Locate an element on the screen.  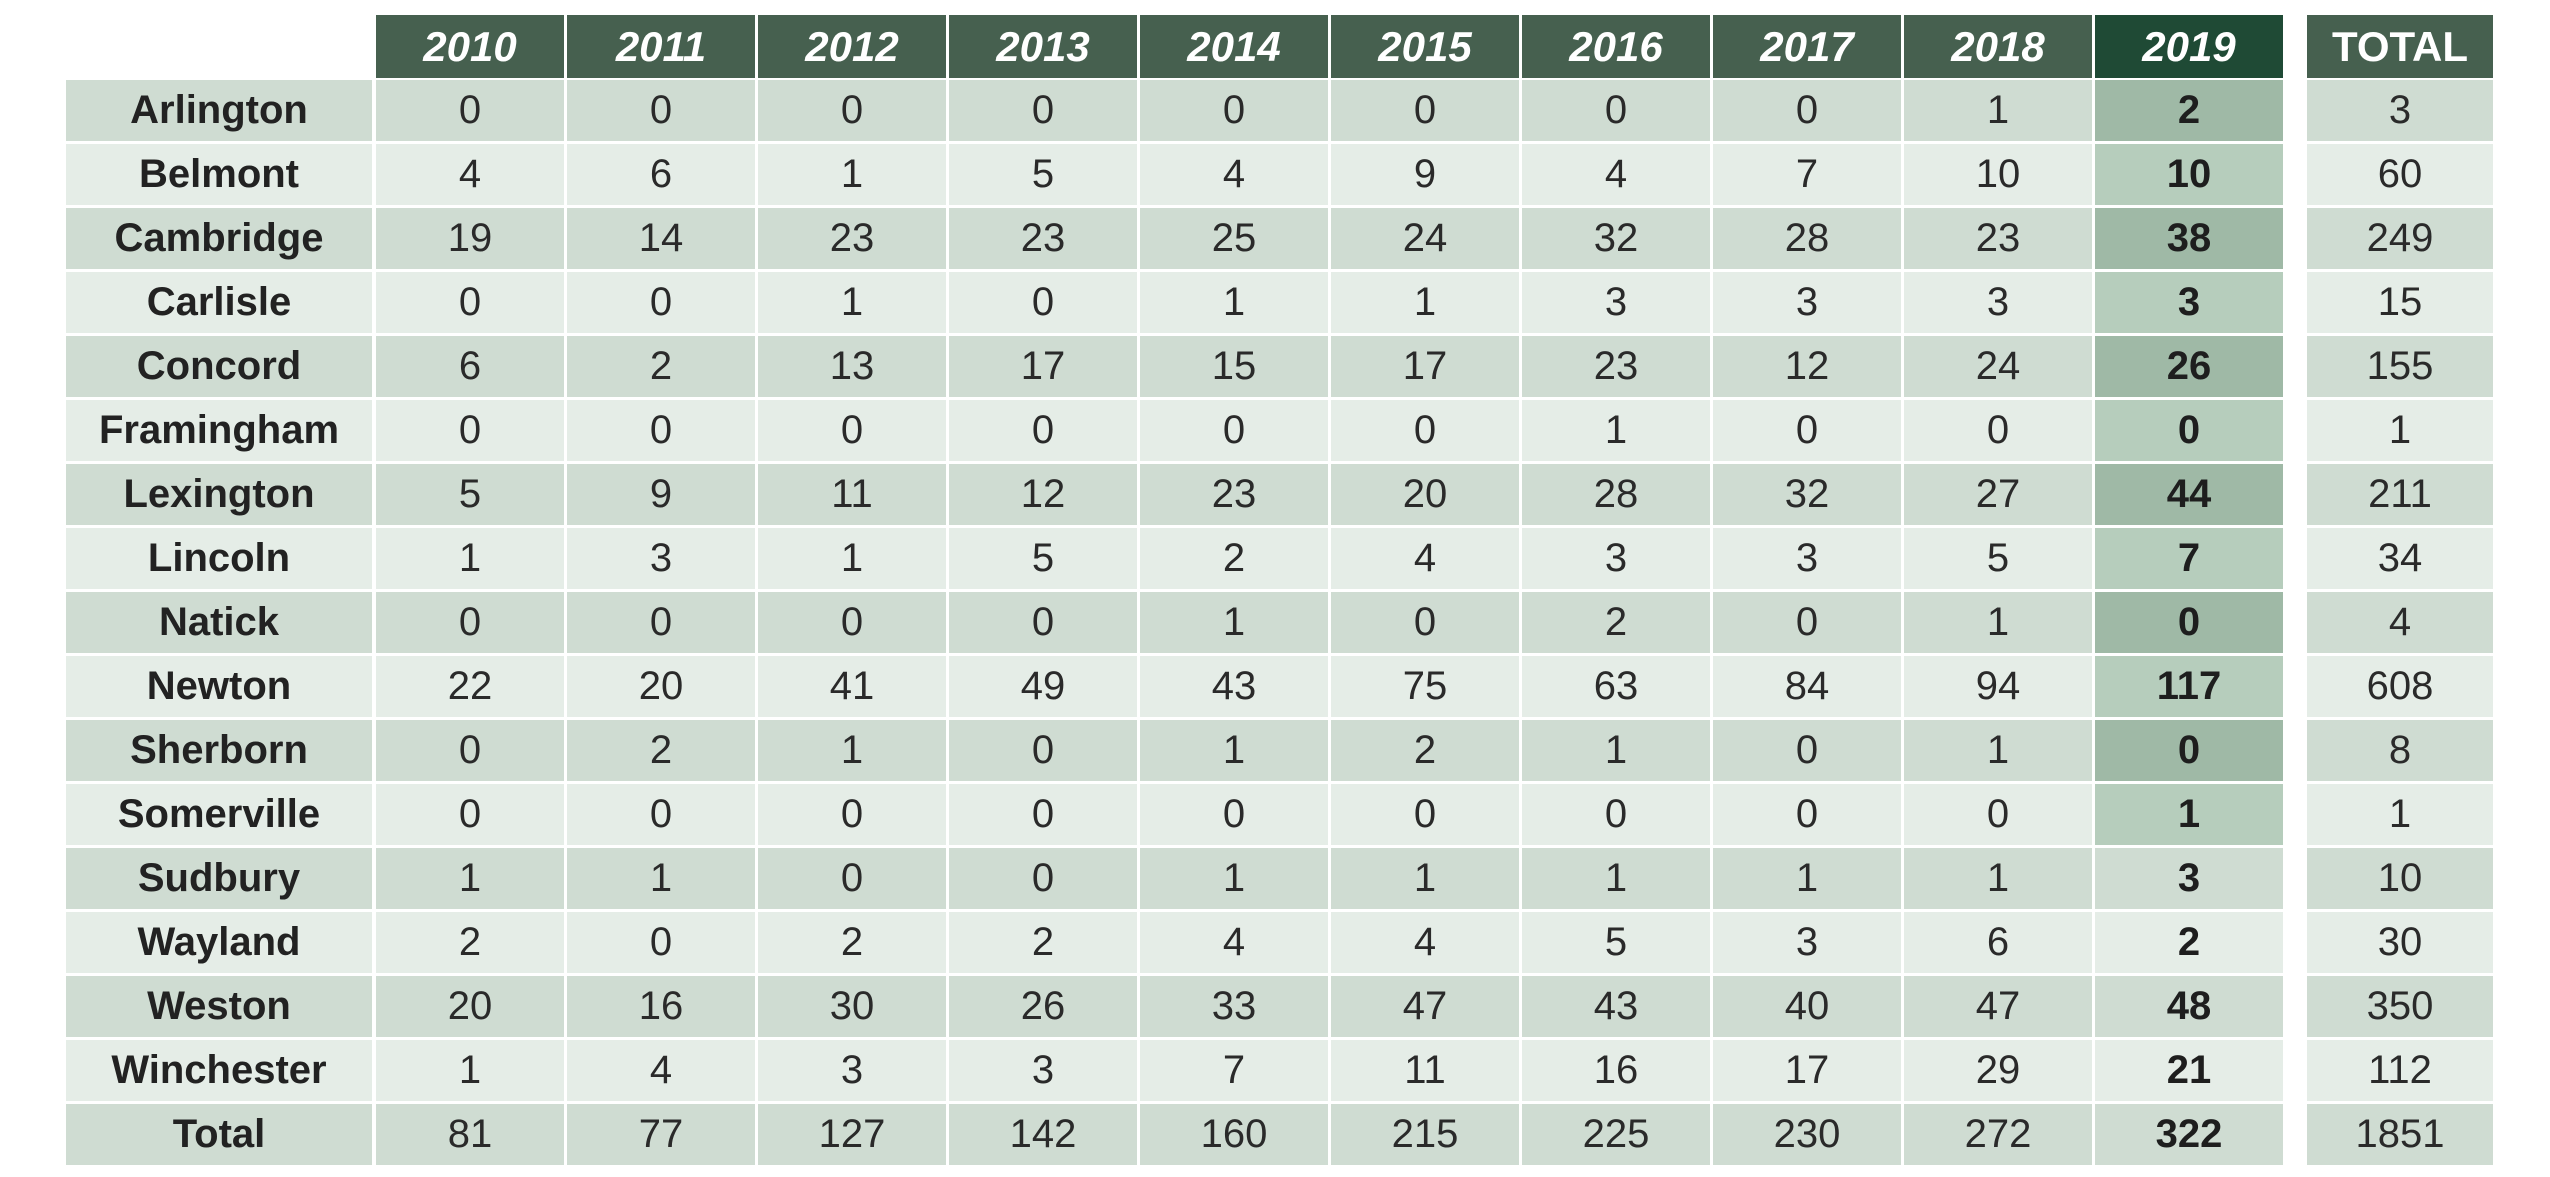
table-cell: 15 is located at coordinates (1234, 366).